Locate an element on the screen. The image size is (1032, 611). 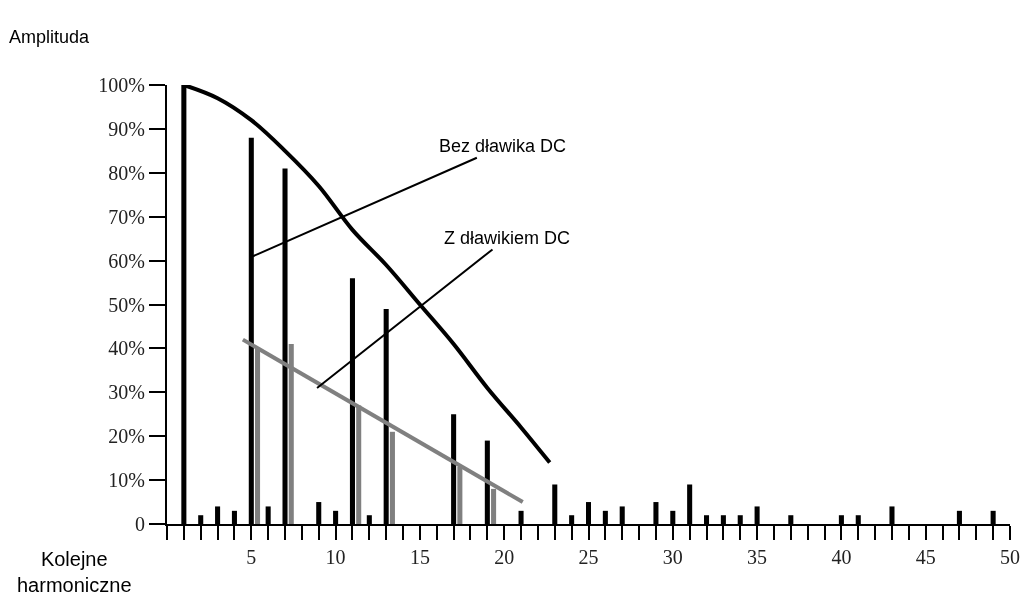
y-tick-label: 0 is located at coordinates (140, 524).